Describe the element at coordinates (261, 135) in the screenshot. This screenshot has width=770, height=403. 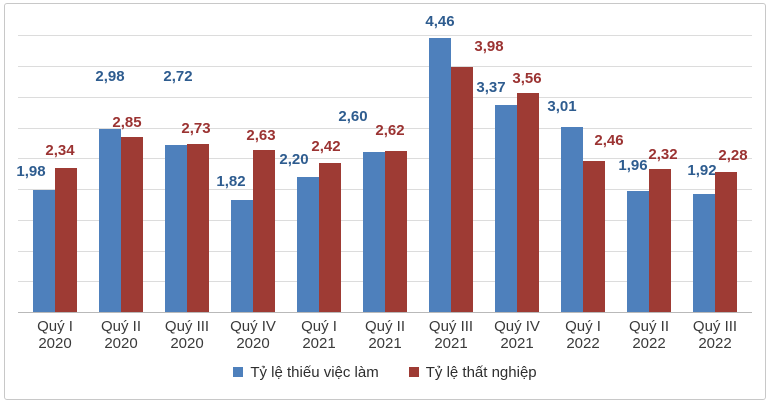
I see `bar-value-label: 2,63` at that location.